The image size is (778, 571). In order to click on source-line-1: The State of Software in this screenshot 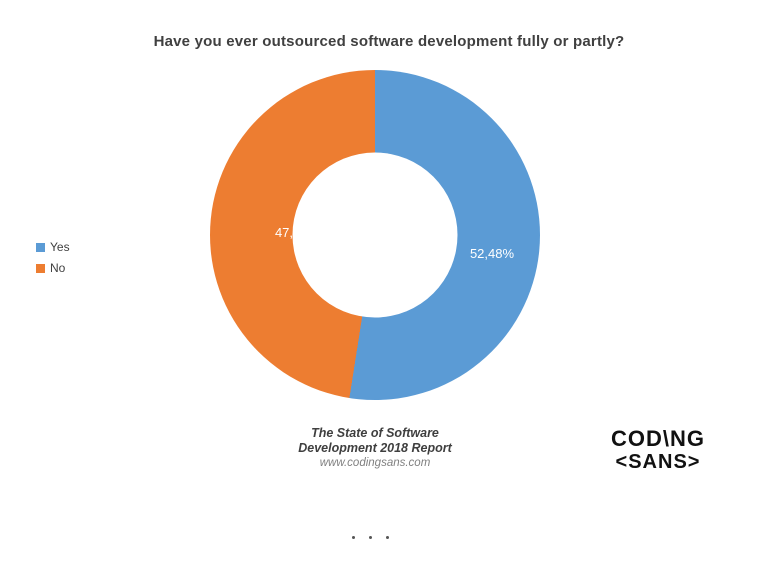, I will do `click(375, 433)`.